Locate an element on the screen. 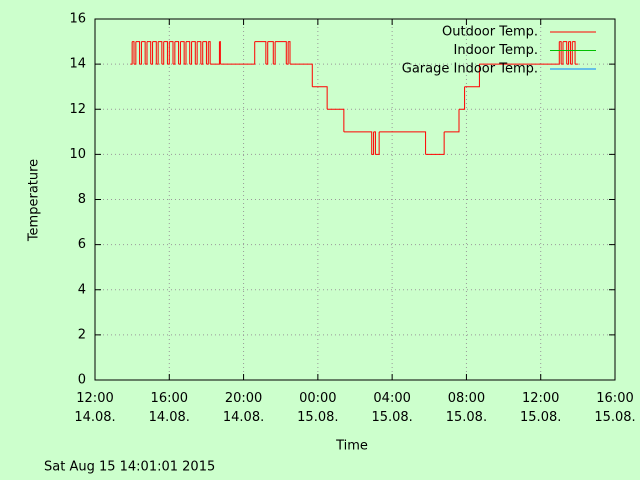 This screenshot has height=480, width=640. x-tick-label: 12:00 15.08. is located at coordinates (541, 408).